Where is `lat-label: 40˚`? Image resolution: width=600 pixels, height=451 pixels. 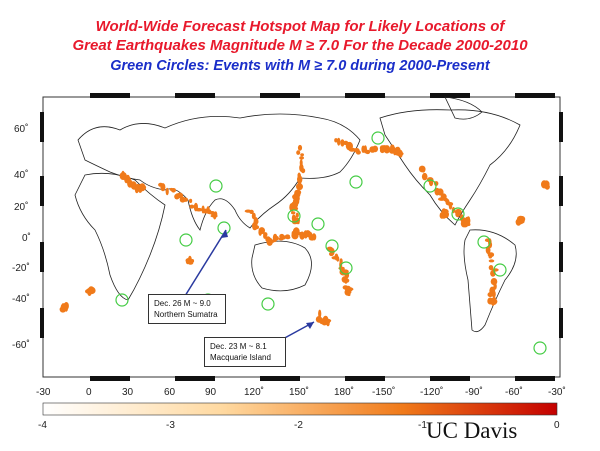
lat-label: 40˚ is located at coordinates (21, 175).